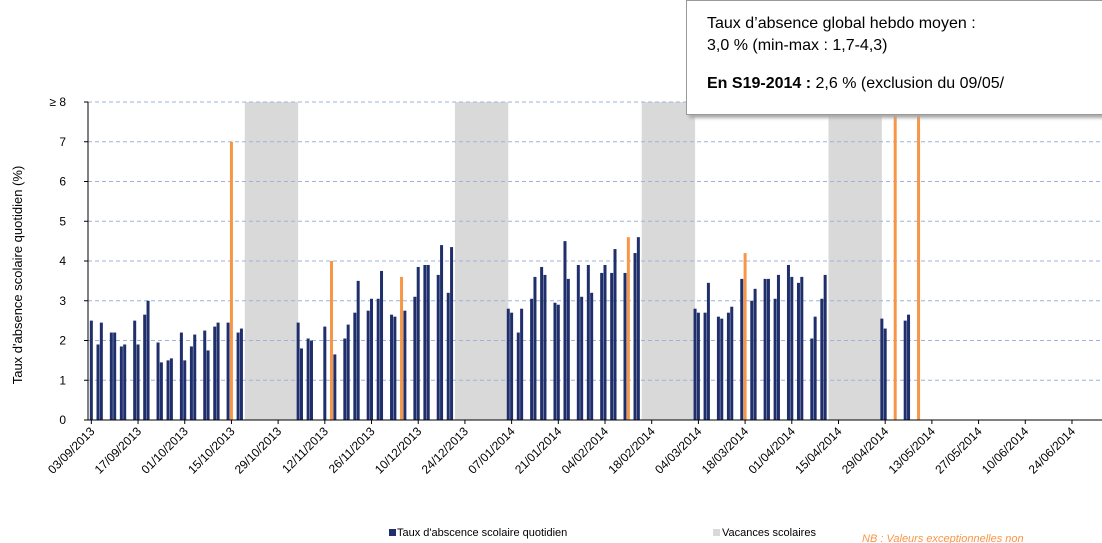 The image size is (1102, 543). Describe the element at coordinates (678, 450) in the screenshot. I see `x-tick-label: 04/03/2014` at that location.